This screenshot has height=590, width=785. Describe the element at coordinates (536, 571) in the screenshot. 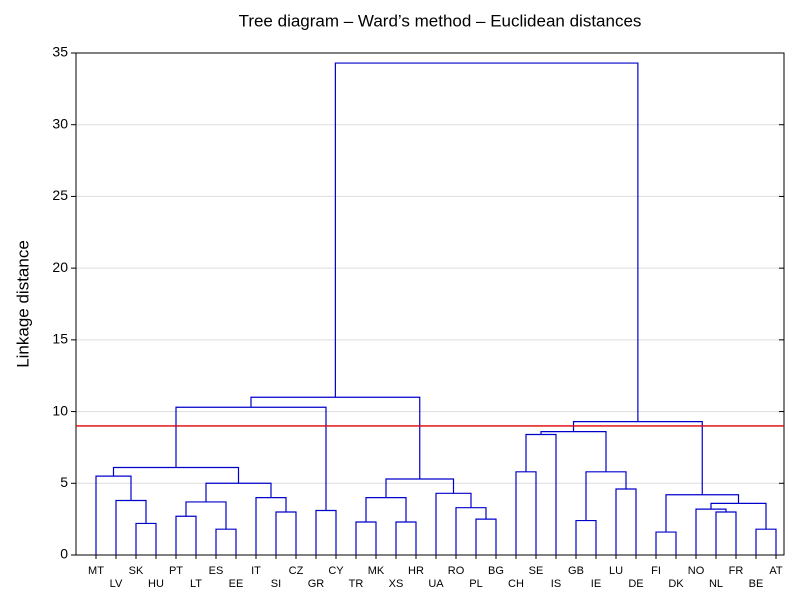

I see `leaf-label: SE` at that location.